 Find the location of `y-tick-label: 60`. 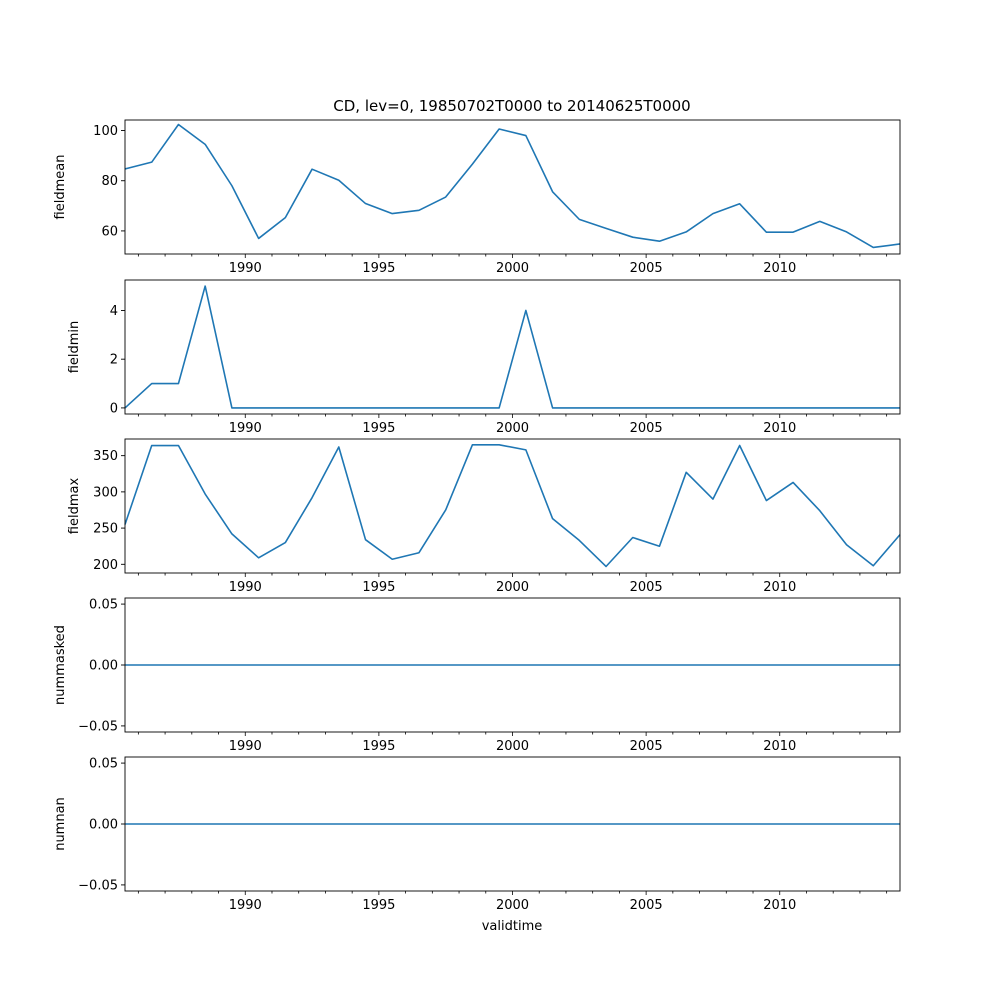

y-tick-label: 60 is located at coordinates (109, 231).